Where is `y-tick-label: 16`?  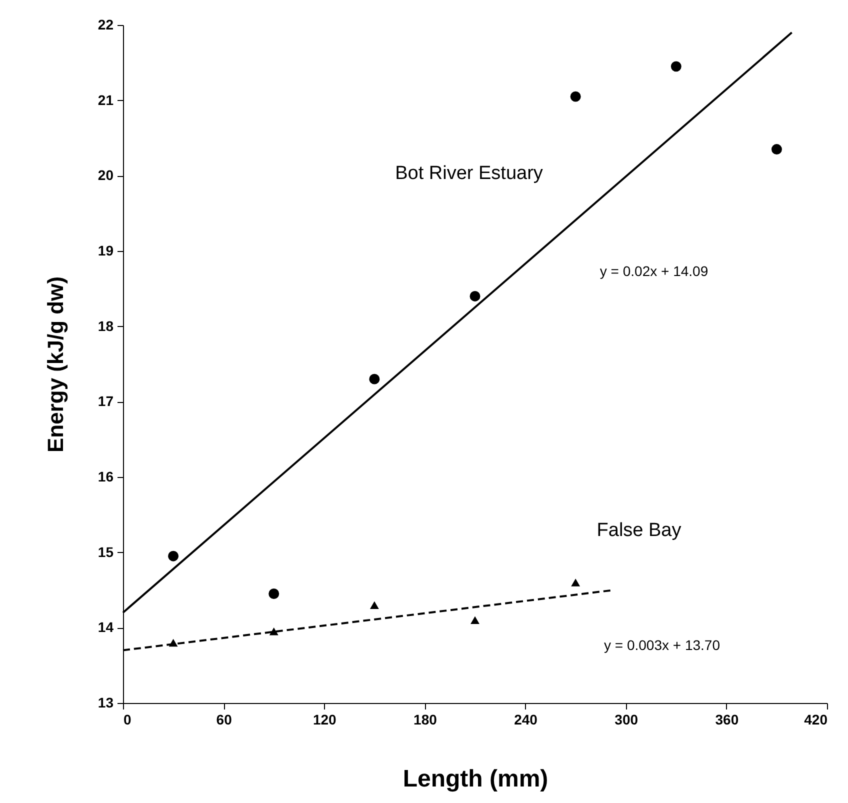
y-tick-label: 16 is located at coordinates (106, 476).